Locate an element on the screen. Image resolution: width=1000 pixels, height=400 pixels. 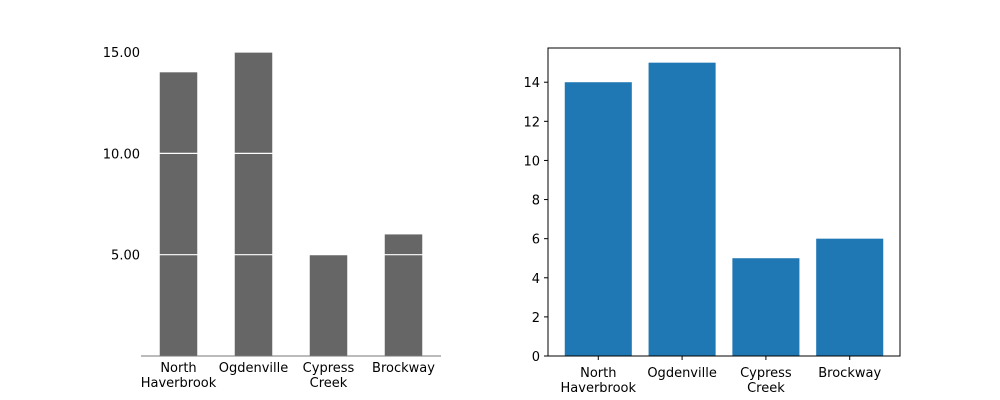
right-ytick-label-6: 12 is located at coordinates (531, 122).